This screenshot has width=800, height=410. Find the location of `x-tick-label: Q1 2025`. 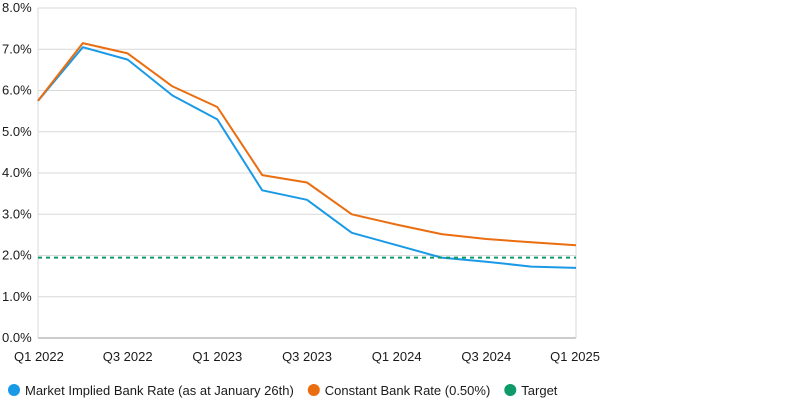

x-tick-label: Q1 2025 is located at coordinates (575, 356).